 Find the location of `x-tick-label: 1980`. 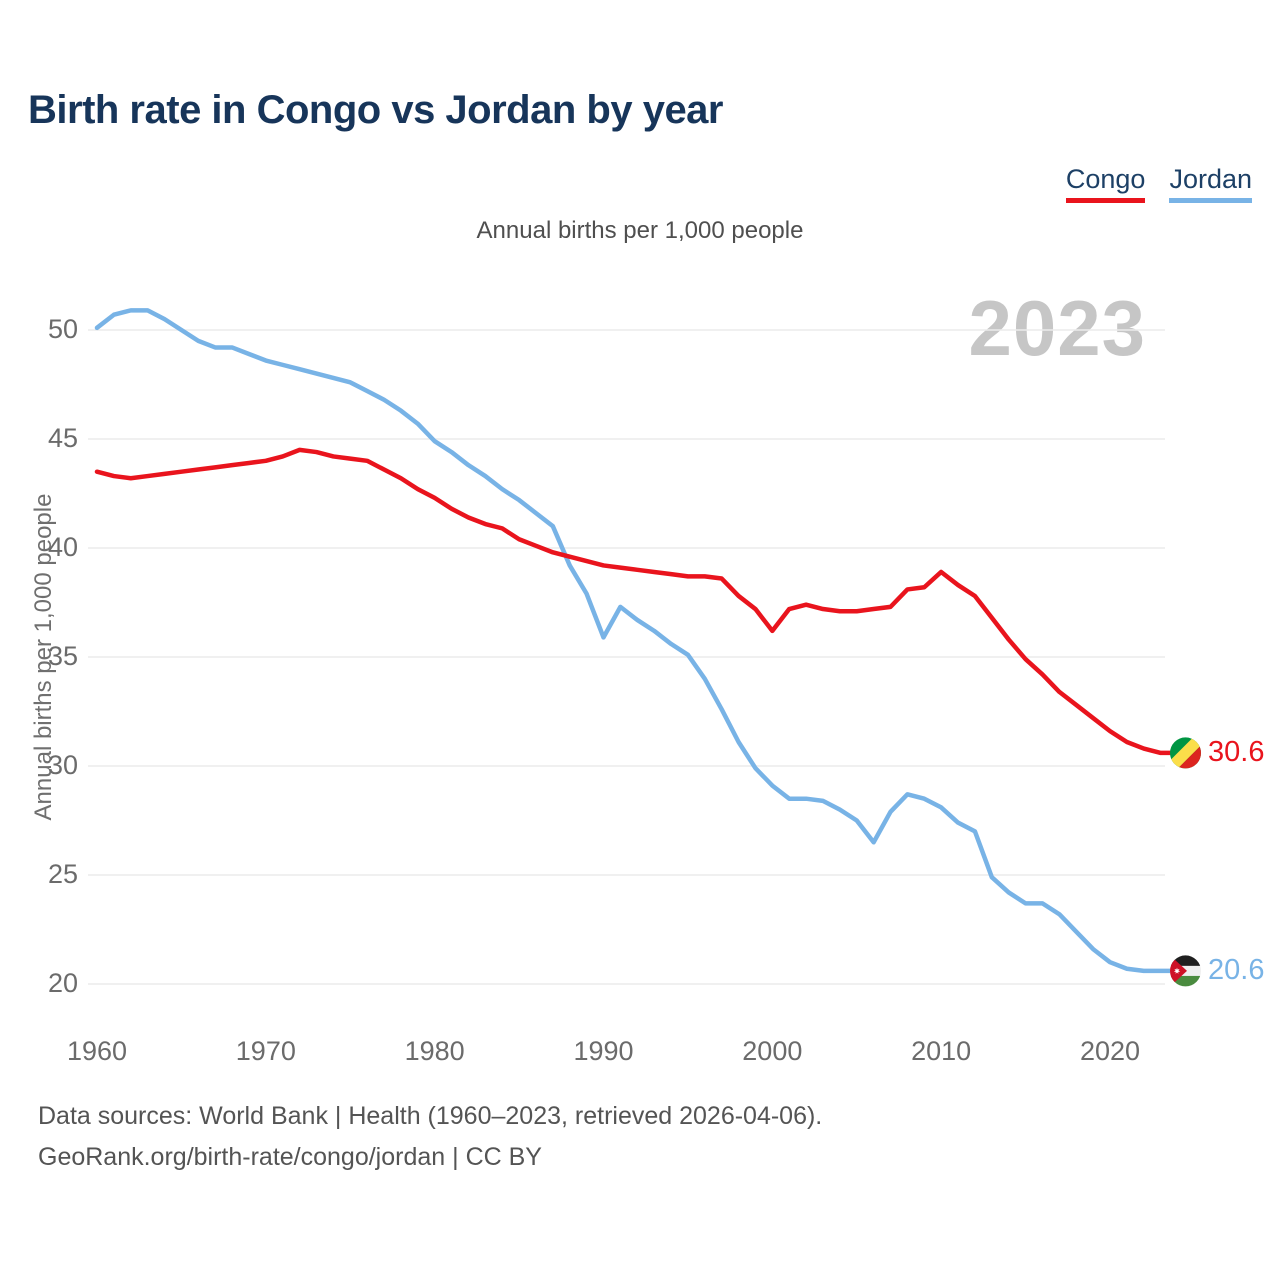

x-tick-label: 1980 is located at coordinates (434, 1051).